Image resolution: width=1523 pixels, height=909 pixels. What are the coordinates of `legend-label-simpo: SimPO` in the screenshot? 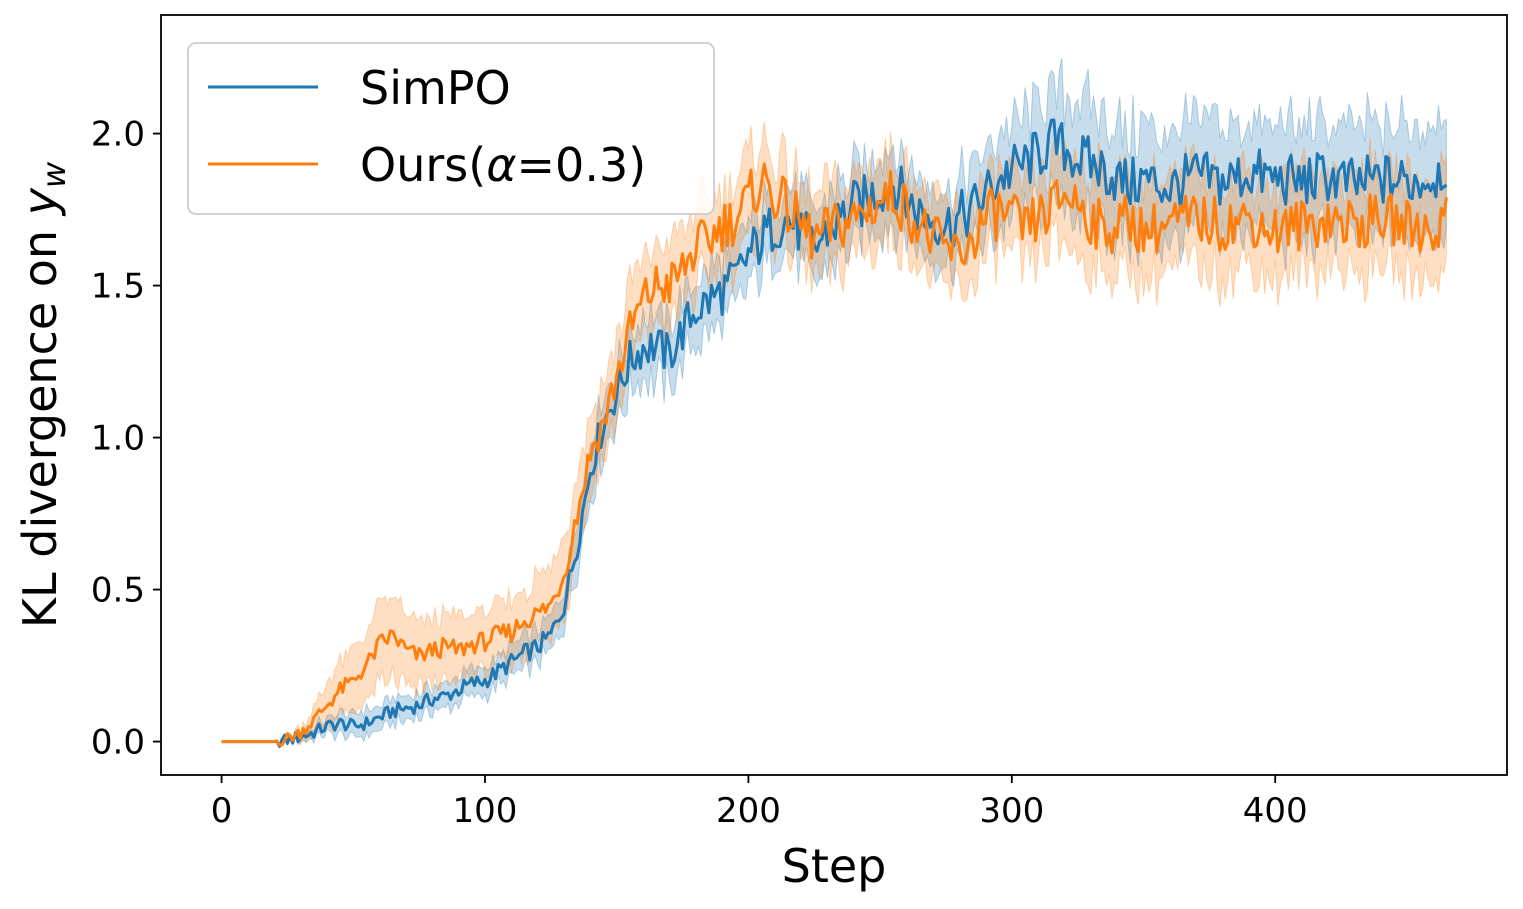 It's located at (435, 88).